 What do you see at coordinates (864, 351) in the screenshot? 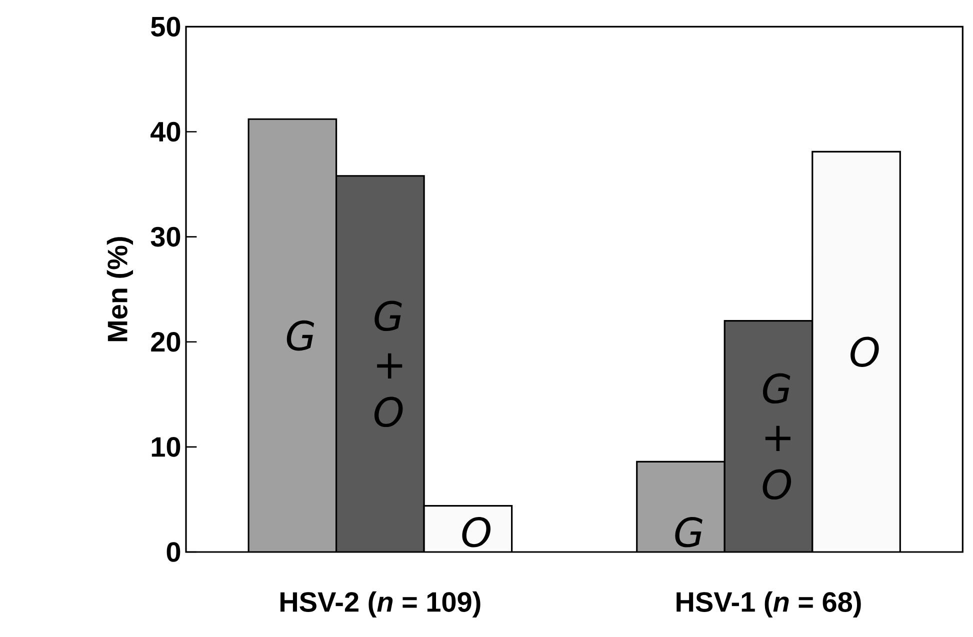
I see `text: O` at bounding box center [864, 351].